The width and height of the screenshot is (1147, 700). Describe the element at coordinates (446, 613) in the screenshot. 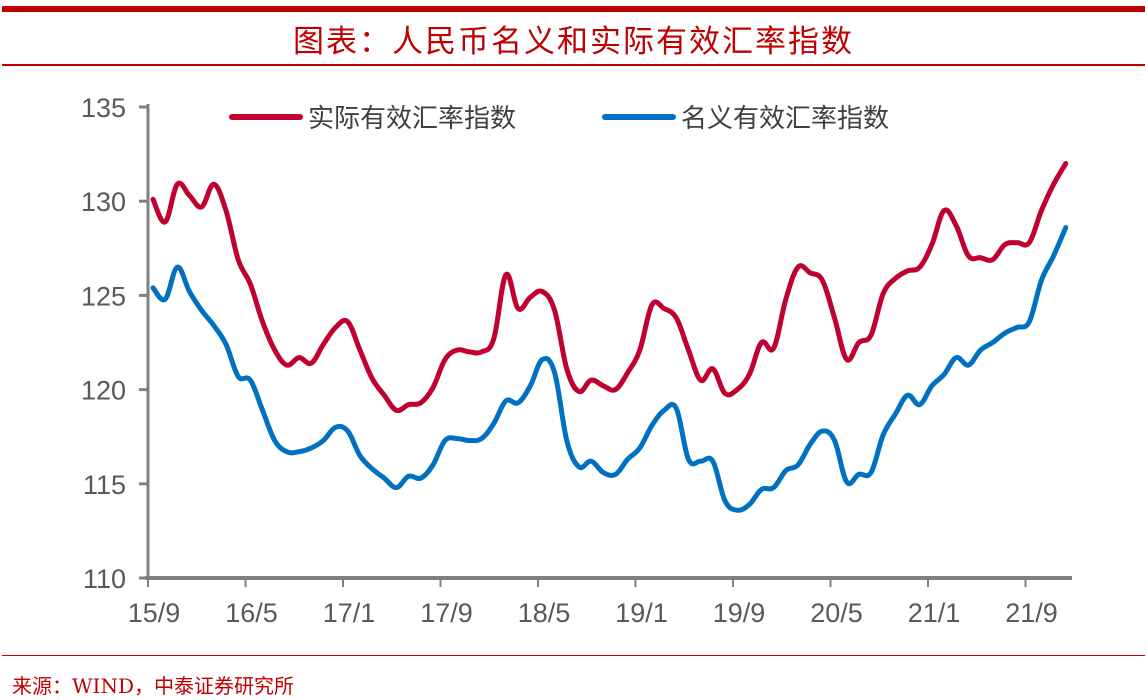

I see `x-tick-label: 17/9` at that location.